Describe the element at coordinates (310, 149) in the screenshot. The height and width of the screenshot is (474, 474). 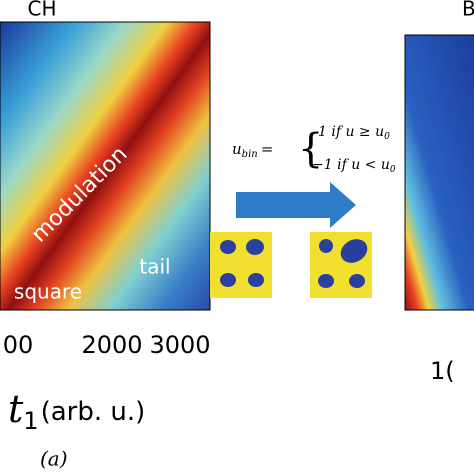
I see `brace: {` at that location.